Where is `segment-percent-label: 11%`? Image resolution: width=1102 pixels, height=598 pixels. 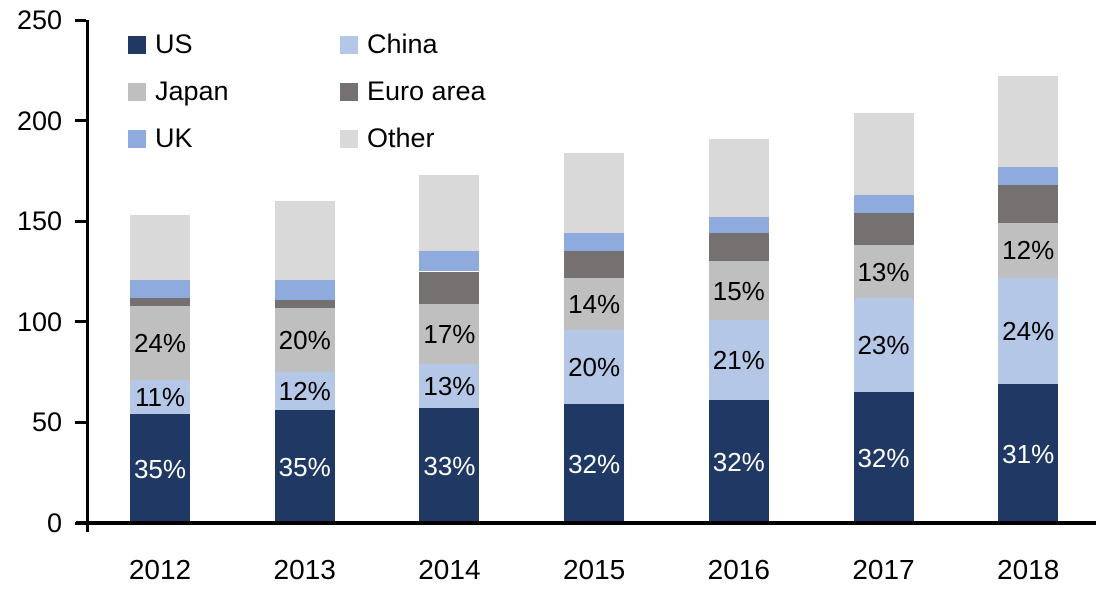 segment-percent-label: 11% is located at coordinates (160, 397).